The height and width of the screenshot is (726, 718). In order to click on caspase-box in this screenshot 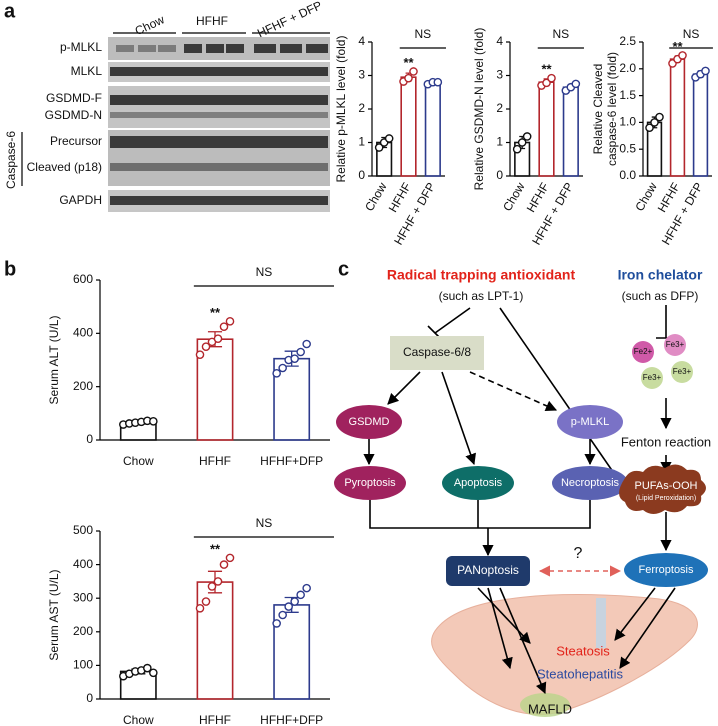, I will do `click(437, 353)`.